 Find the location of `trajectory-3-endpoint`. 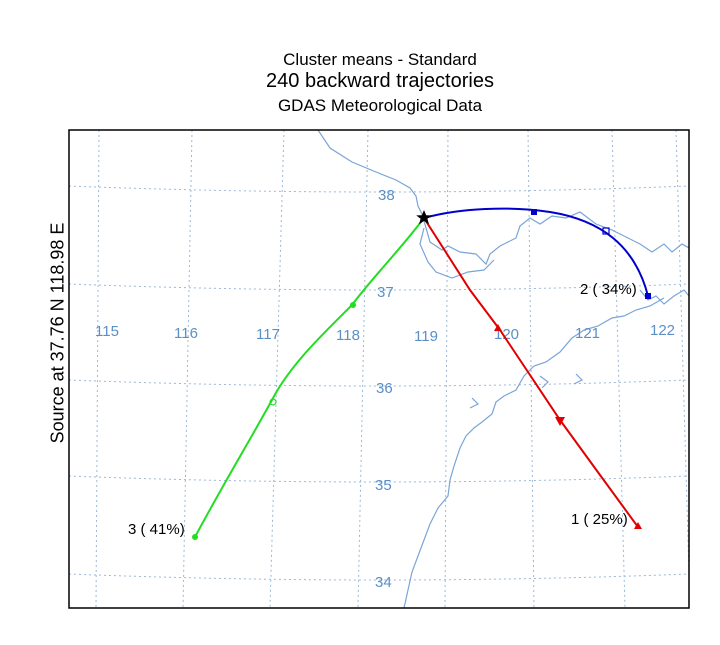

trajectory-3-endpoint is located at coordinates (195, 537).